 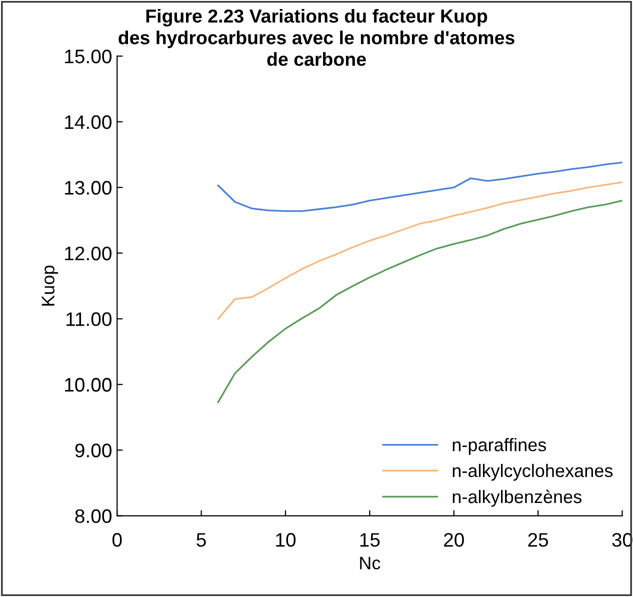 I want to click on y-tick-label: 14.00, so click(x=88, y=122).